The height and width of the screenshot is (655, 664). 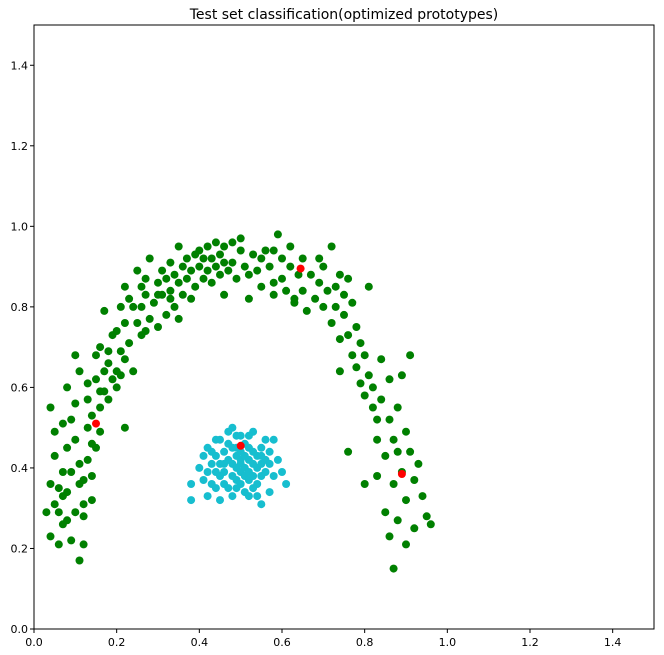 I want to click on x-tick-label: 1.2, so click(x=530, y=642).